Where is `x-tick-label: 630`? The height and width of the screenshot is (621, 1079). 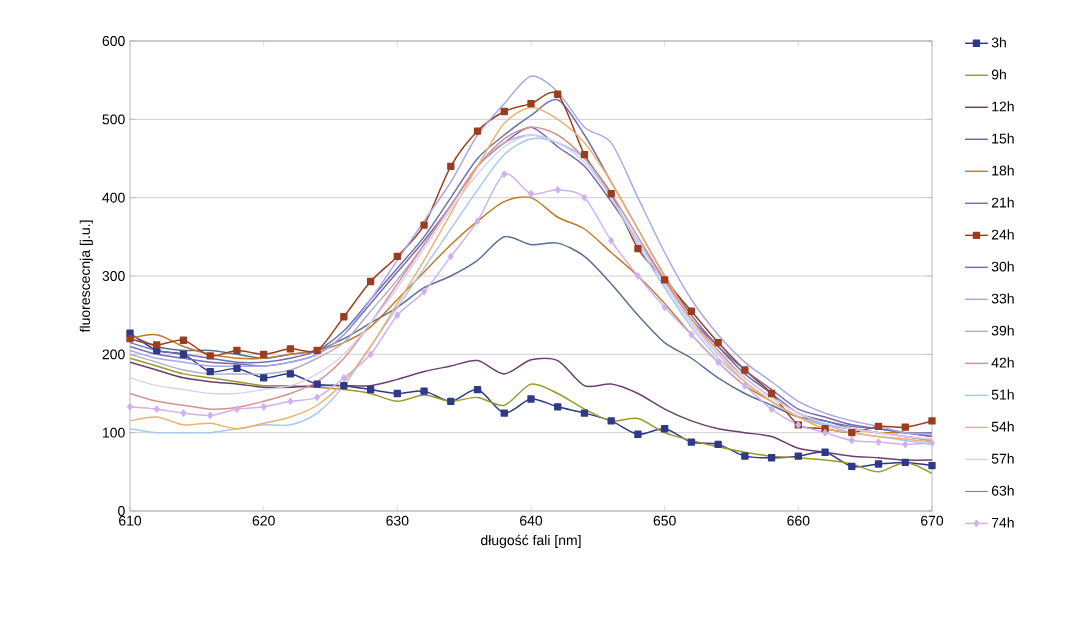
x-tick-label: 630 is located at coordinates (397, 520).